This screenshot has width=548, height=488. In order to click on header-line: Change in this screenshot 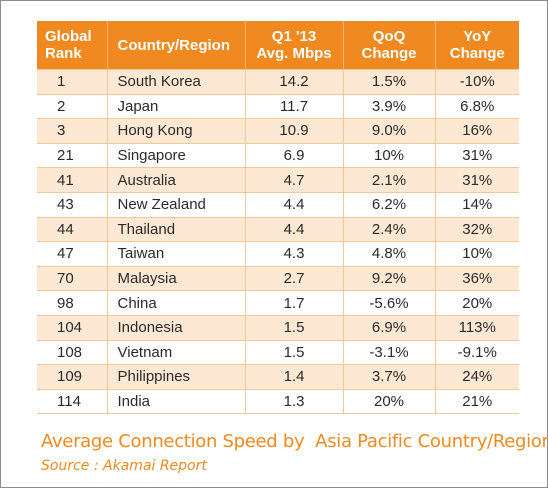, I will do `click(477, 53)`.